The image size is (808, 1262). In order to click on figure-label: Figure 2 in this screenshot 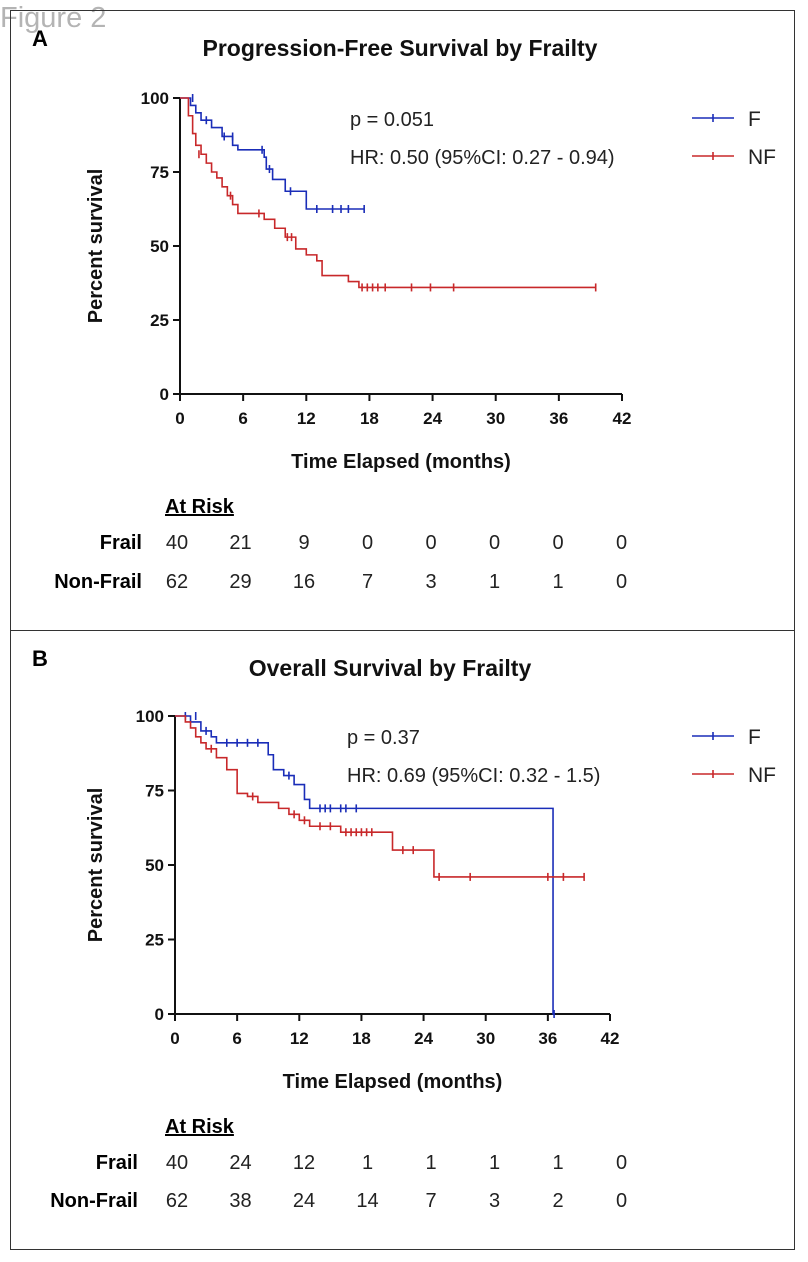, I will do `click(53, 18)`.